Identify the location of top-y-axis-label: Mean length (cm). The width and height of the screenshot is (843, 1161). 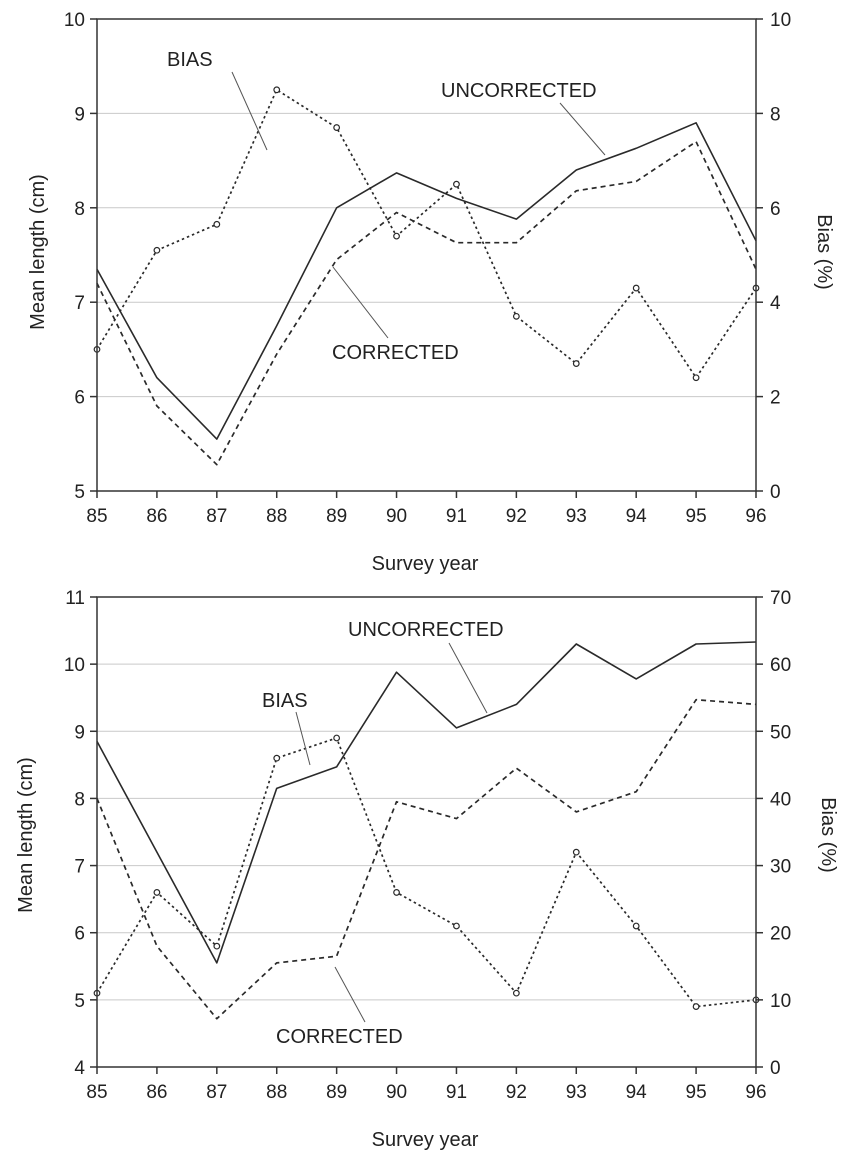
(38, 252).